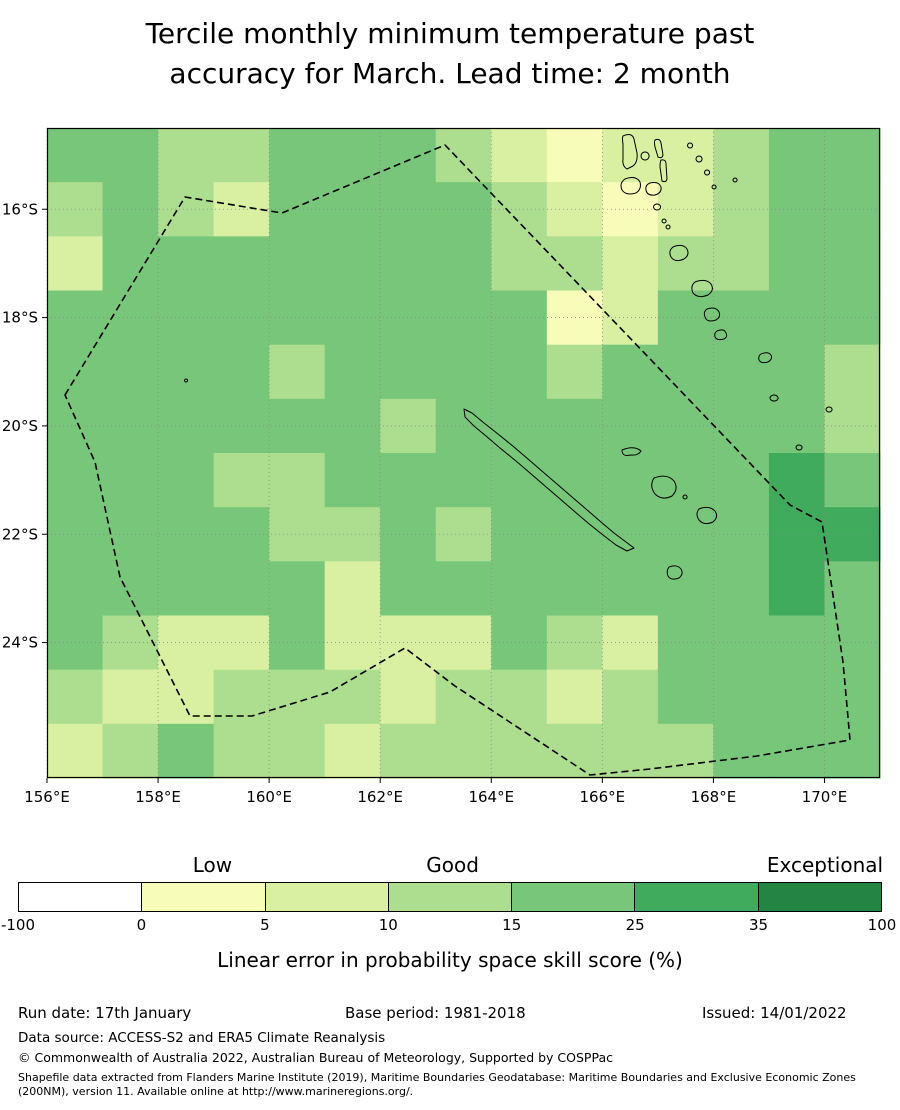  What do you see at coordinates (47, 797) in the screenshot?
I see `x-tick-label: 156°E` at bounding box center [47, 797].